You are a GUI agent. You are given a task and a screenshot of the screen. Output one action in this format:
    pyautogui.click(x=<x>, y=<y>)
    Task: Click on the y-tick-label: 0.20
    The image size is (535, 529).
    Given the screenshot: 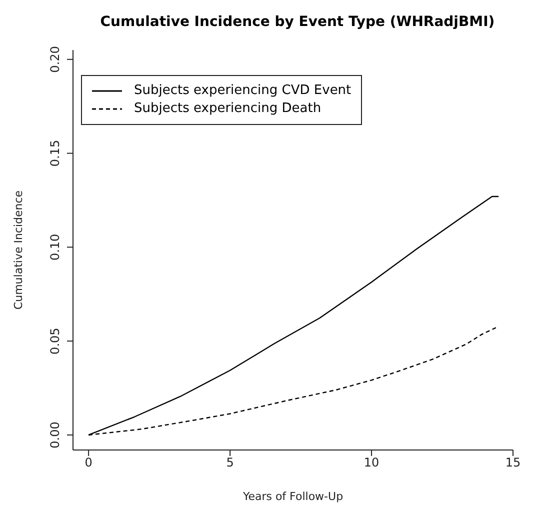 What is the action you would take?
    pyautogui.click(x=55, y=59)
    